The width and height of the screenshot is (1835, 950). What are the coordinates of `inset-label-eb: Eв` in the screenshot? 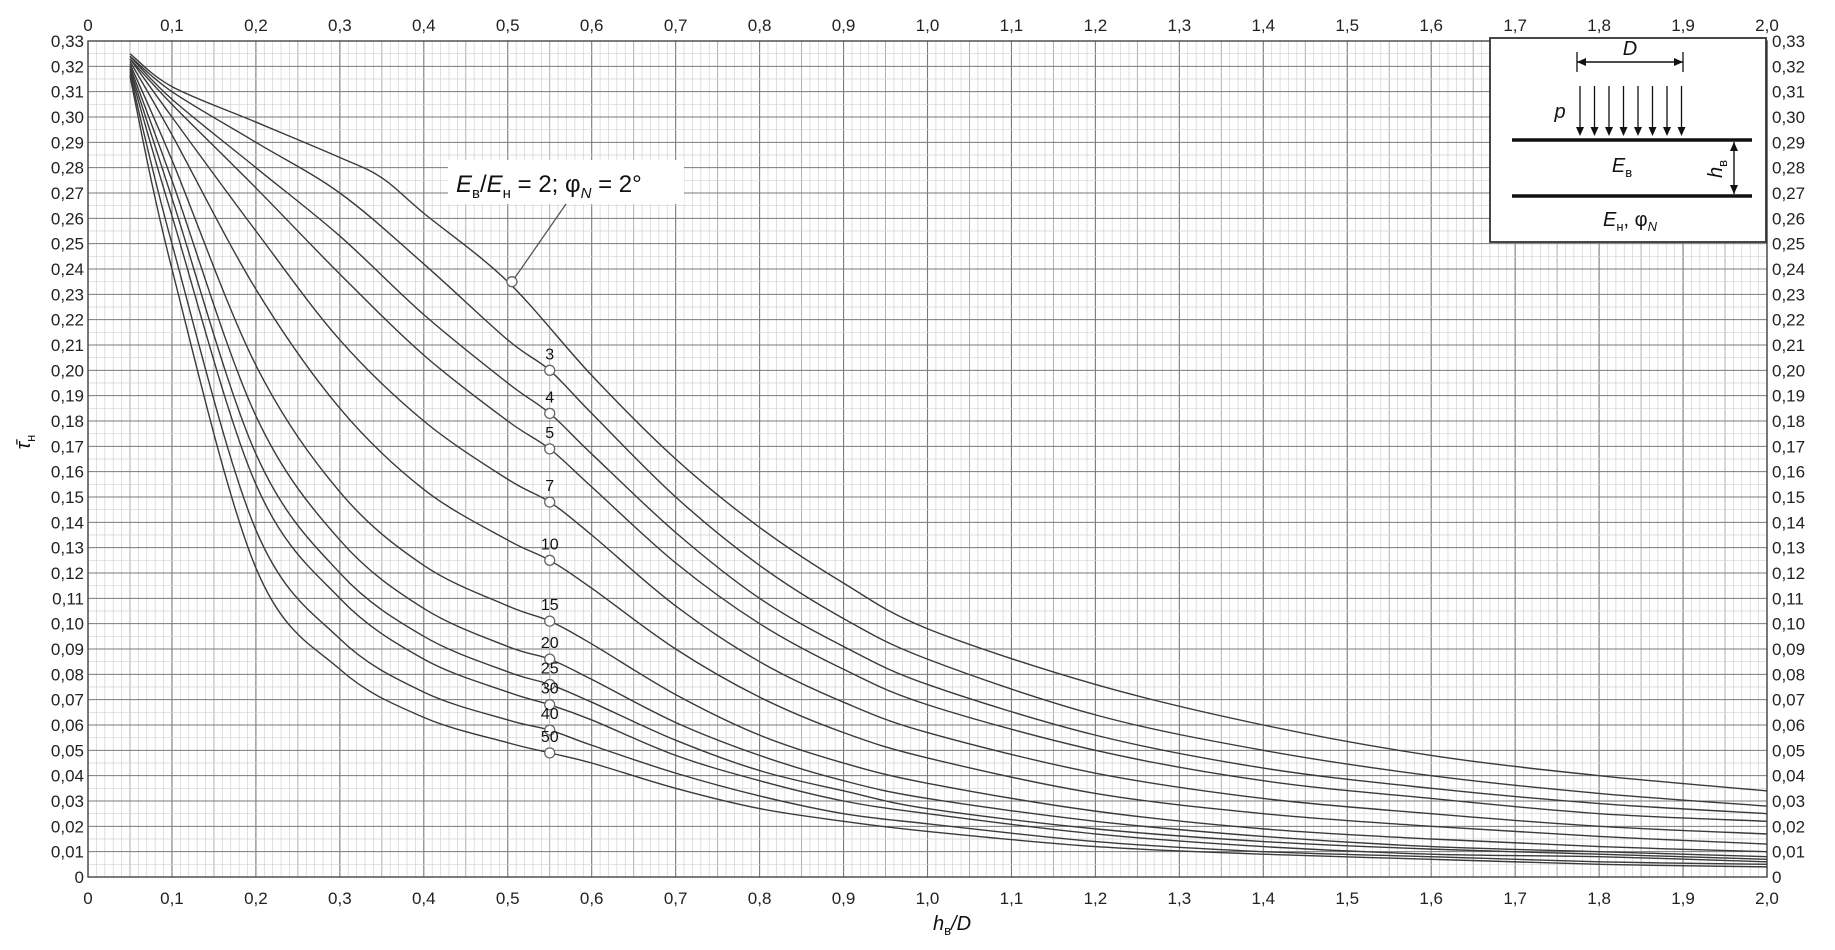 It's located at (1622, 167).